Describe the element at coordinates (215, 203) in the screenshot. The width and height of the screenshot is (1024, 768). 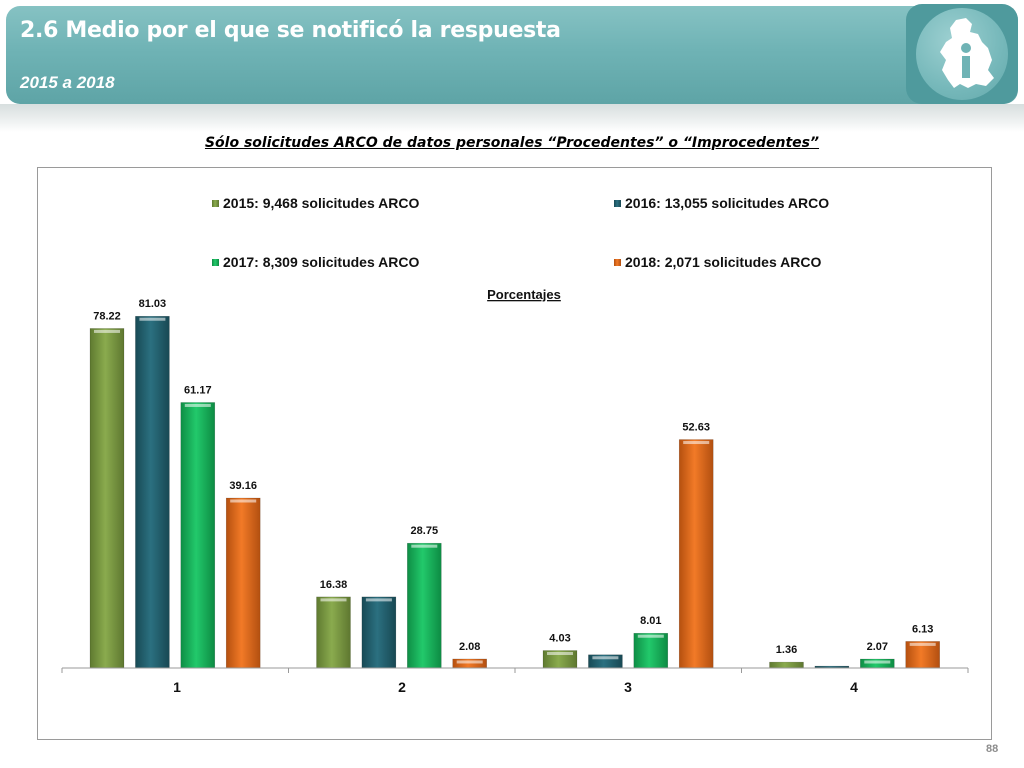
I see `legend-swatch-2015` at that location.